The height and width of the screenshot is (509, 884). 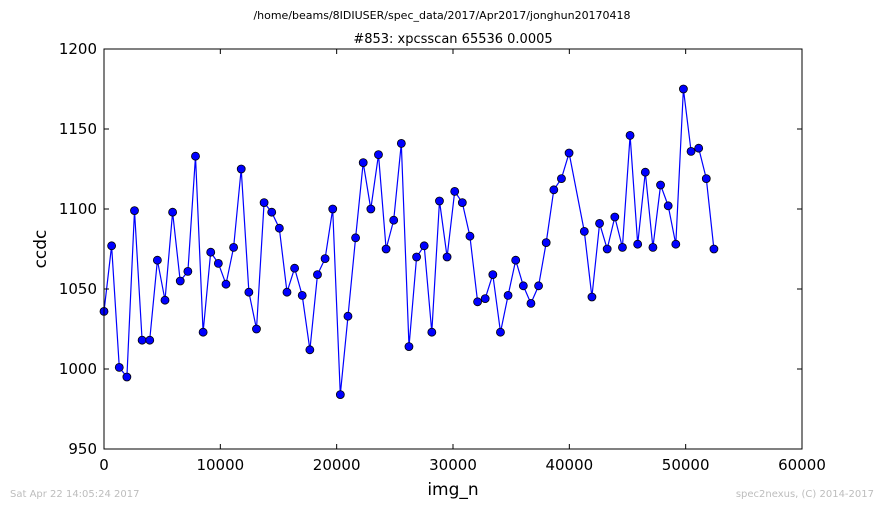 What do you see at coordinates (802, 465) in the screenshot?
I see `x-tick-label: 60000` at bounding box center [802, 465].